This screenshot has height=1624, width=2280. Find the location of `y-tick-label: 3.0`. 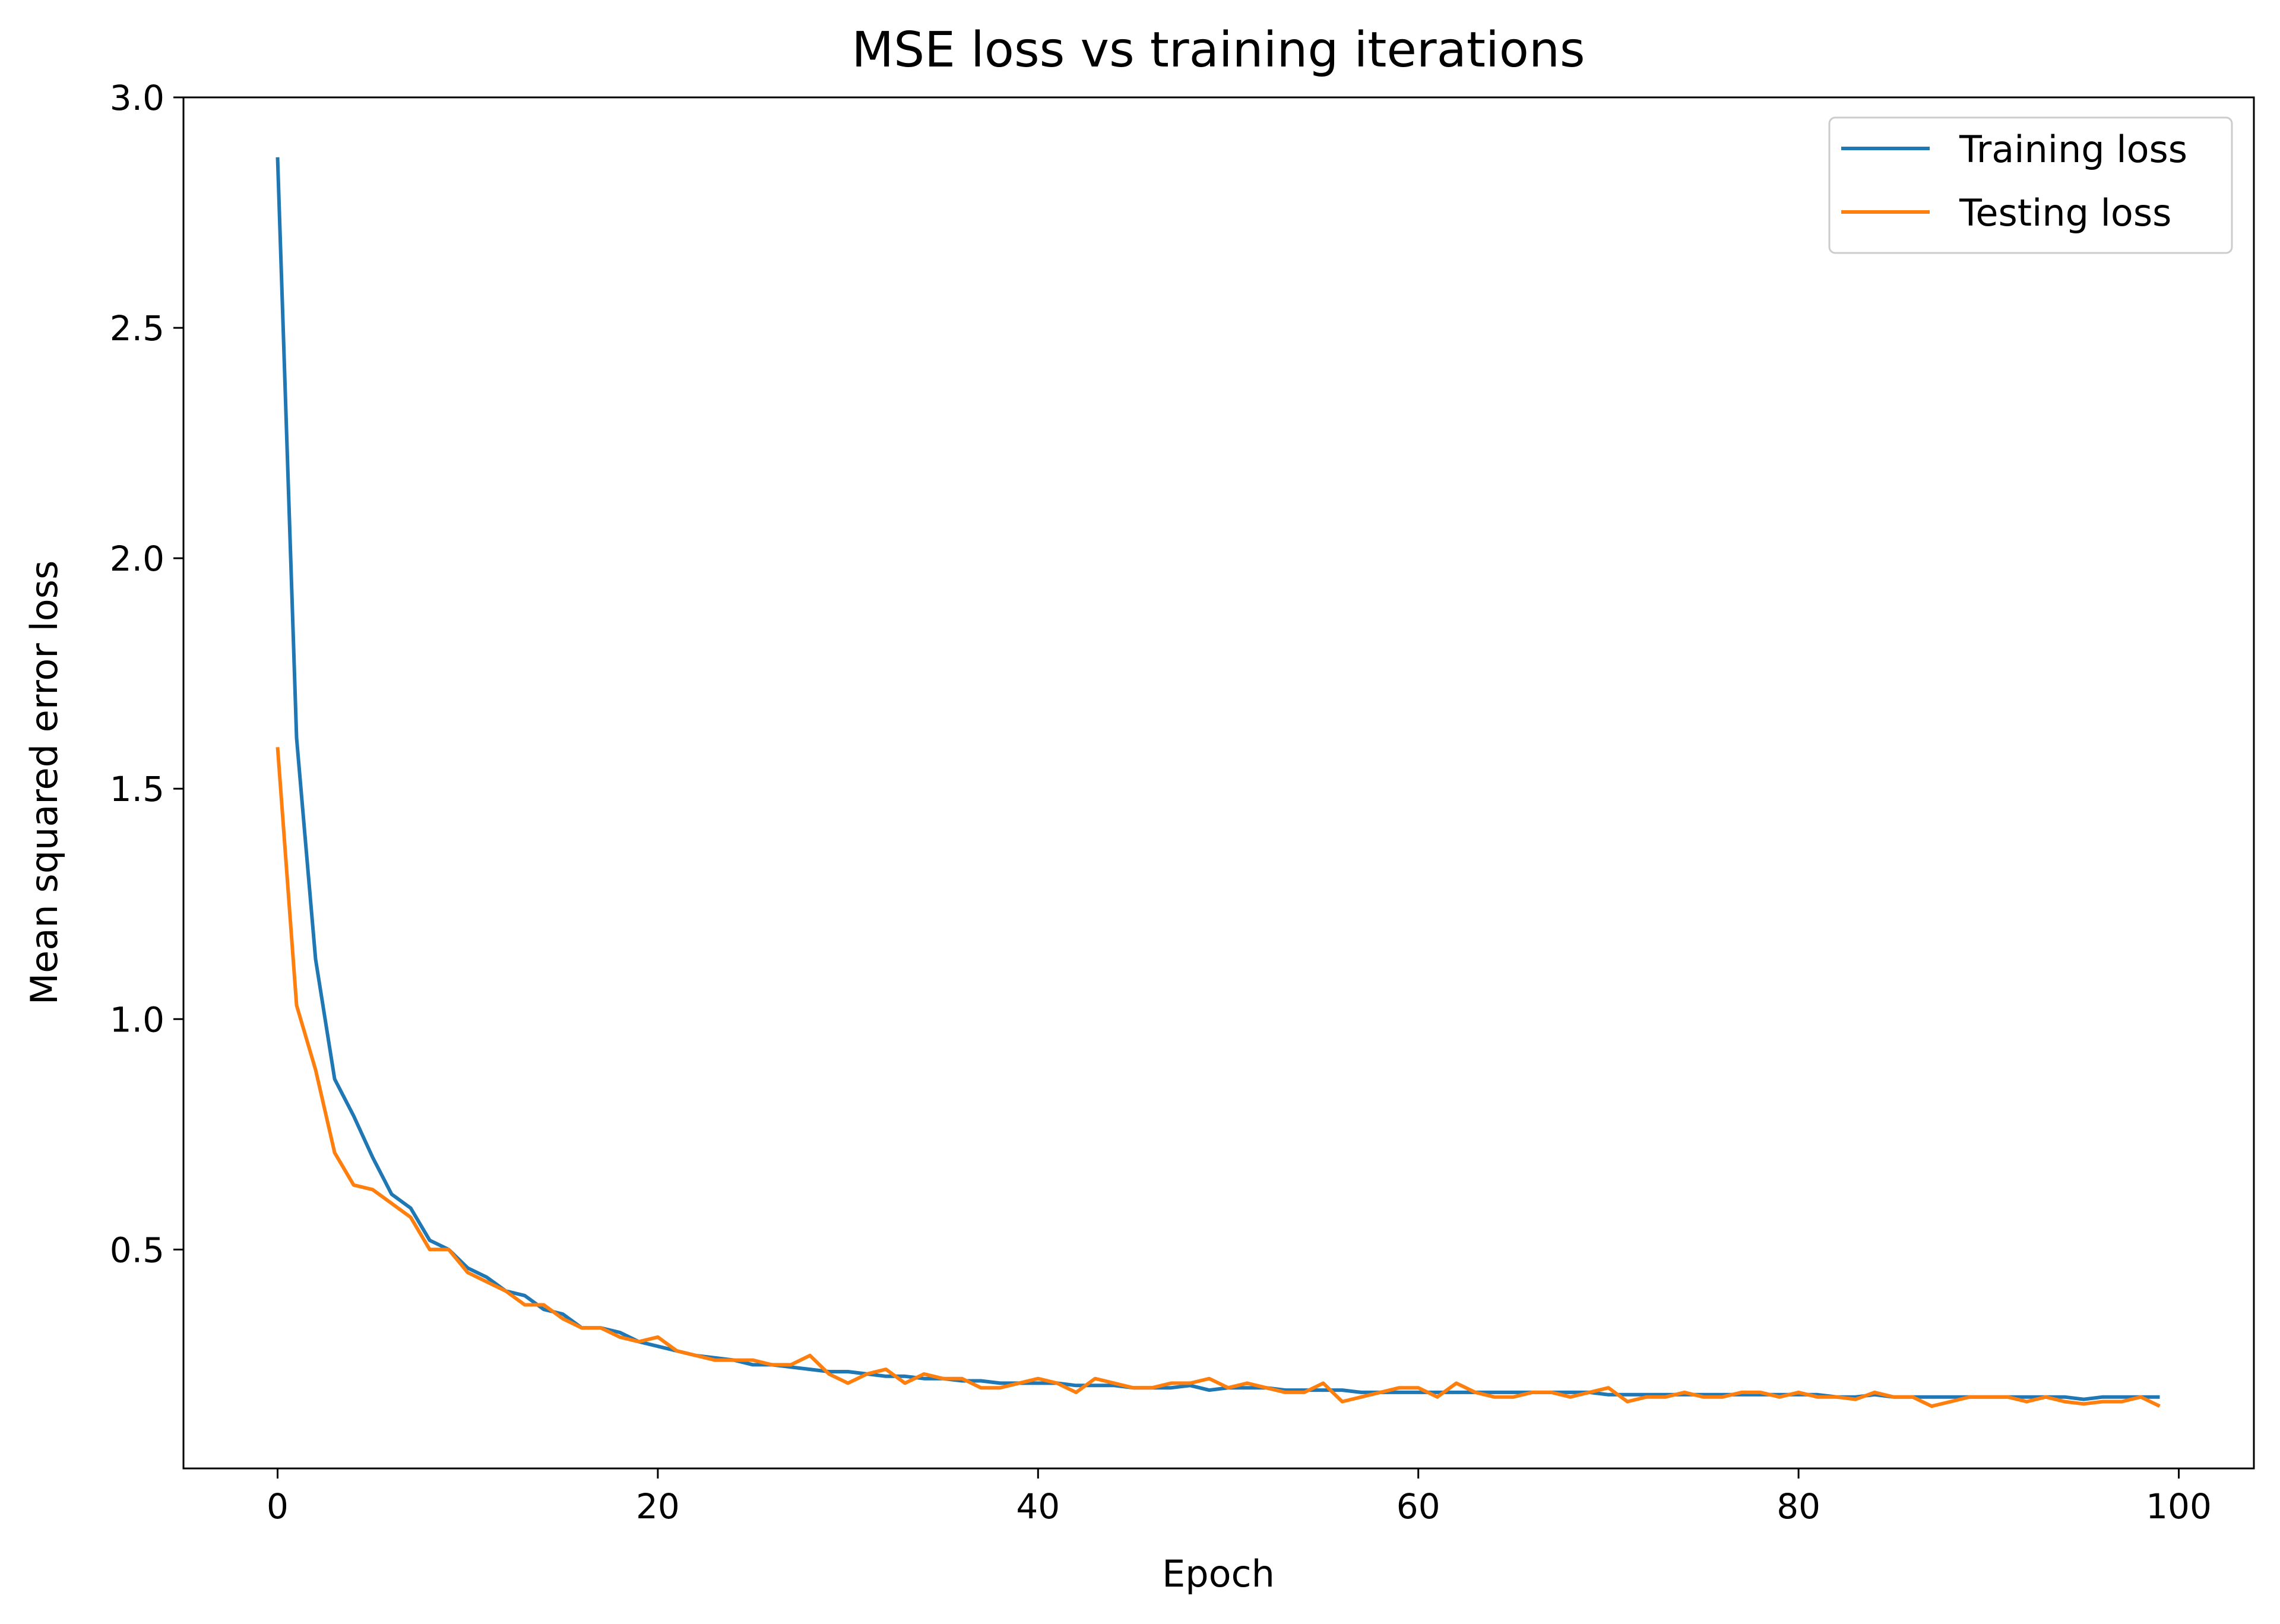

y-tick-label: 3.0 is located at coordinates (137, 98).